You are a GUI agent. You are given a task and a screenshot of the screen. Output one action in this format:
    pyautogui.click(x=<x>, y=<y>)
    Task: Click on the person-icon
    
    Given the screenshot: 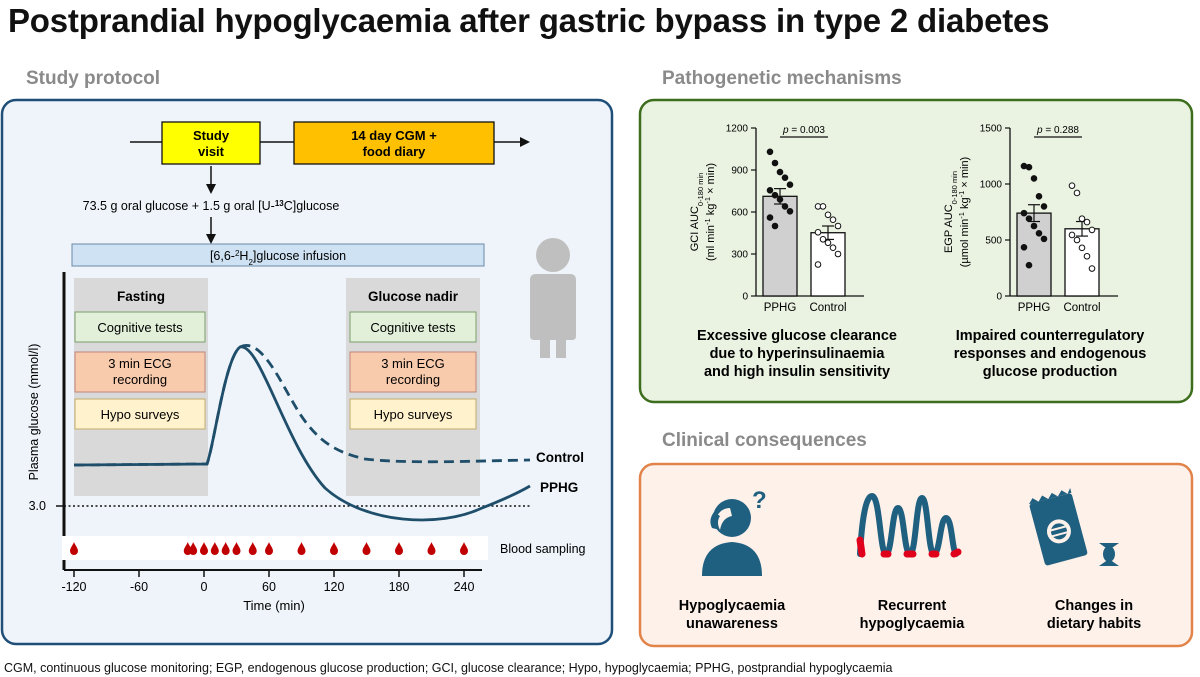 What is the action you would take?
    pyautogui.click(x=553, y=298)
    